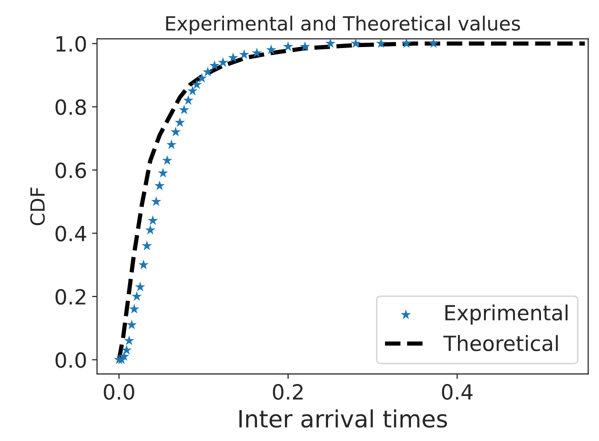 This screenshot has height=441, width=599. Describe the element at coordinates (71, 360) in the screenshot. I see `y-tick-label: 0.0` at that location.